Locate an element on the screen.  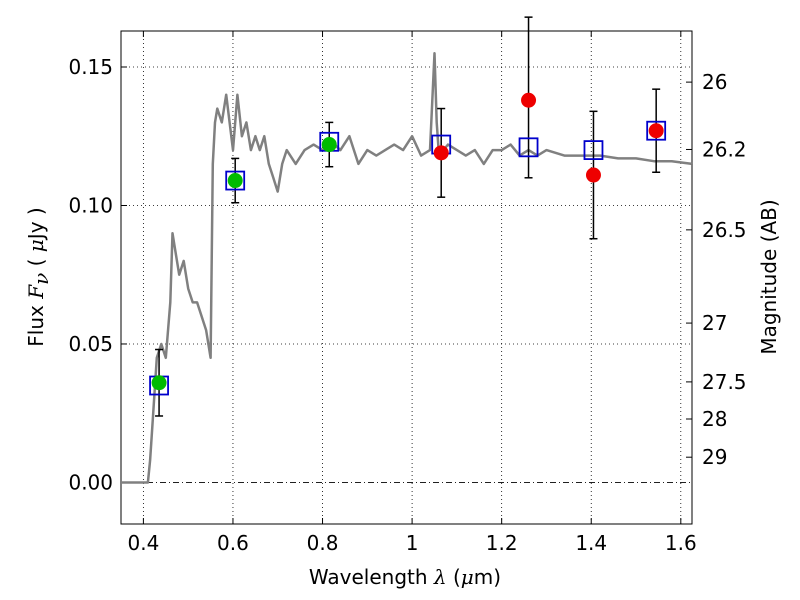
x-tick-label: 1 is located at coordinates (412, 543).